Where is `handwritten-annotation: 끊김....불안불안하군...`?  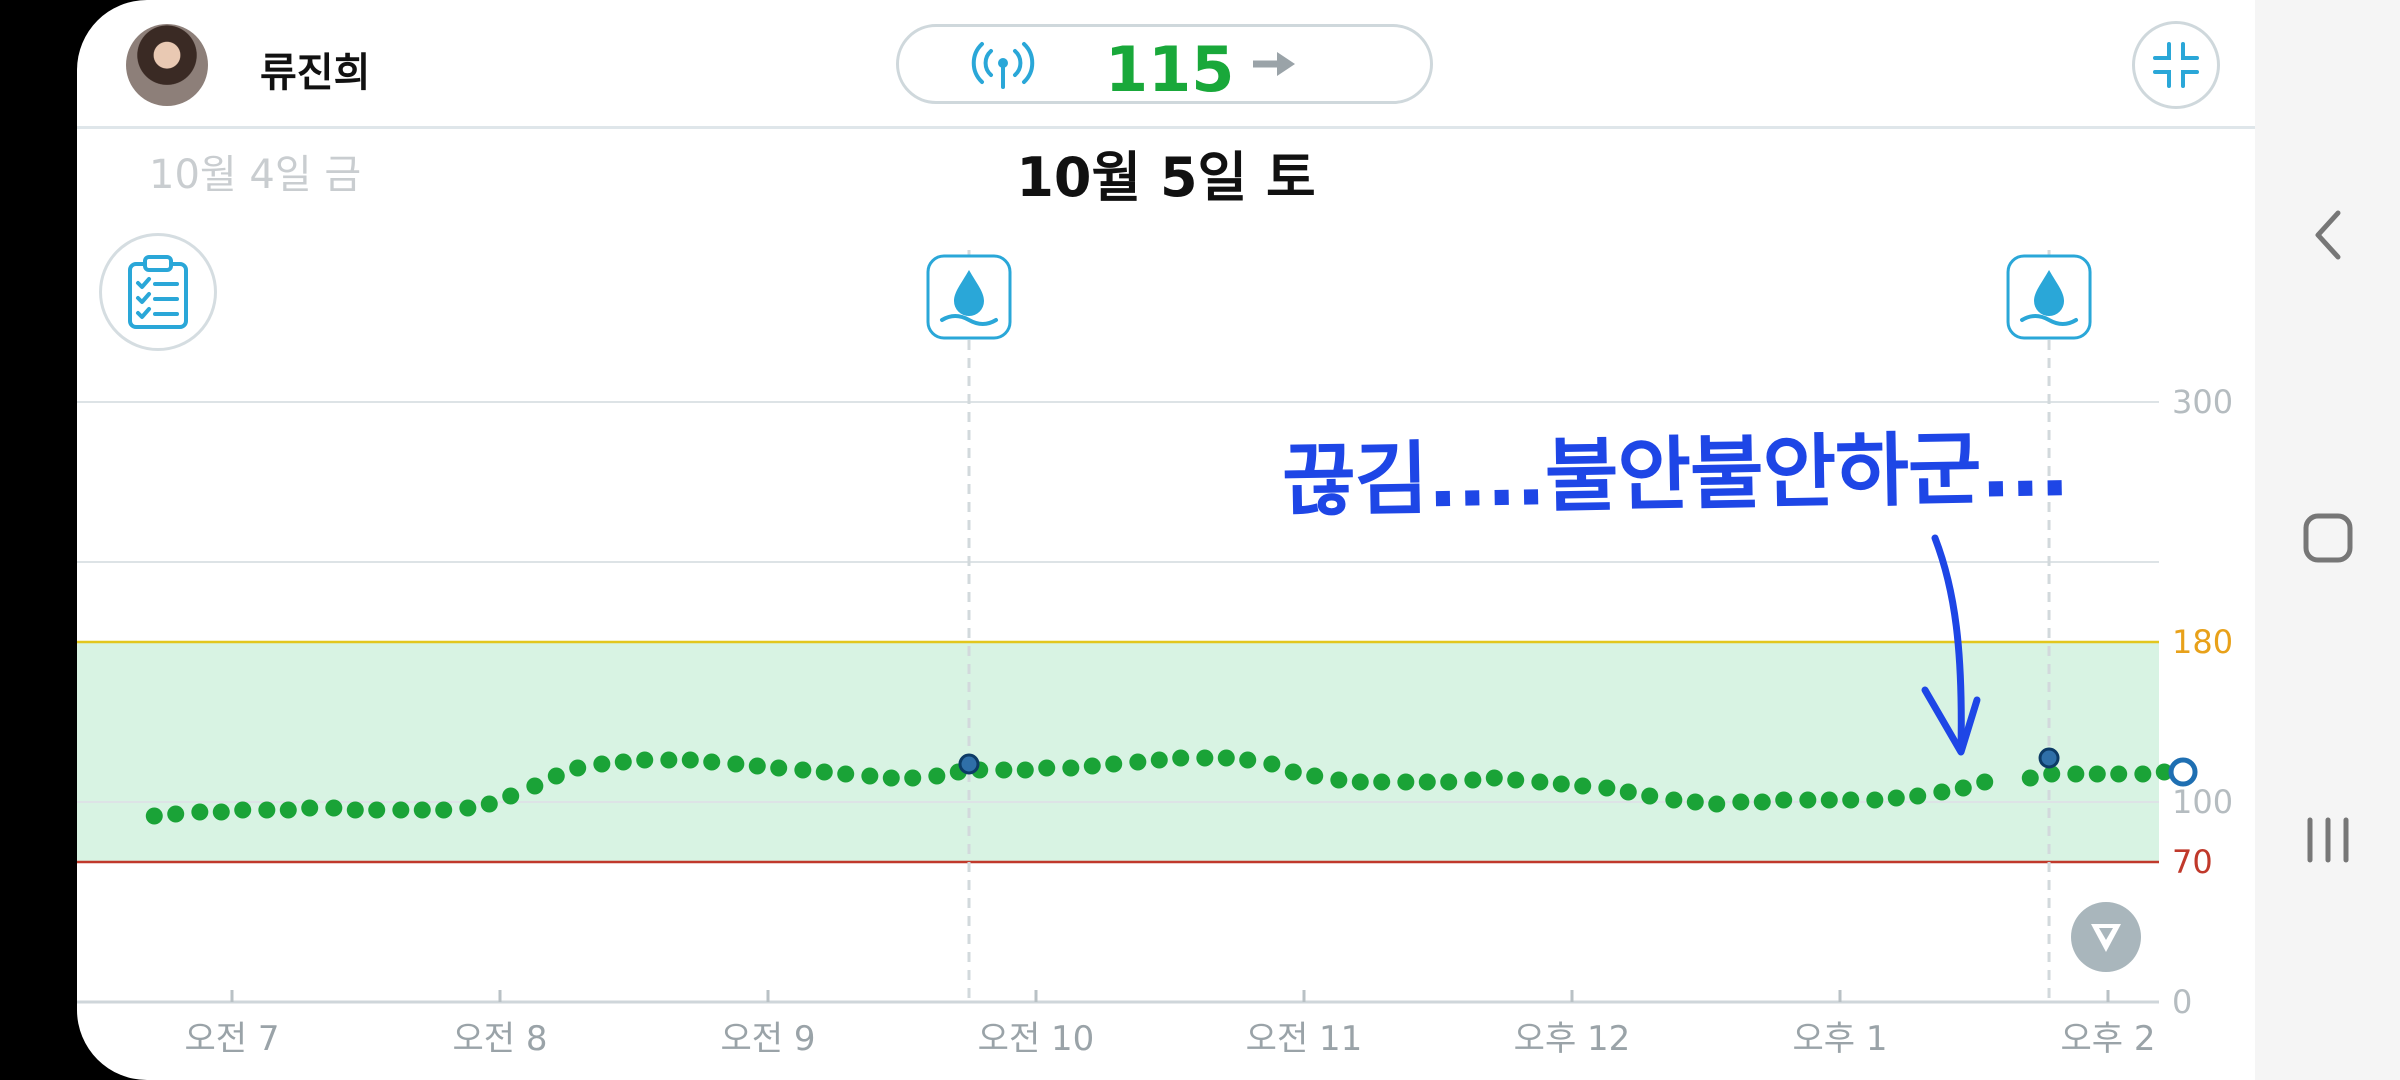
handwritten-annotation: 끊김....불안불안하군... is located at coordinates (1675, 474).